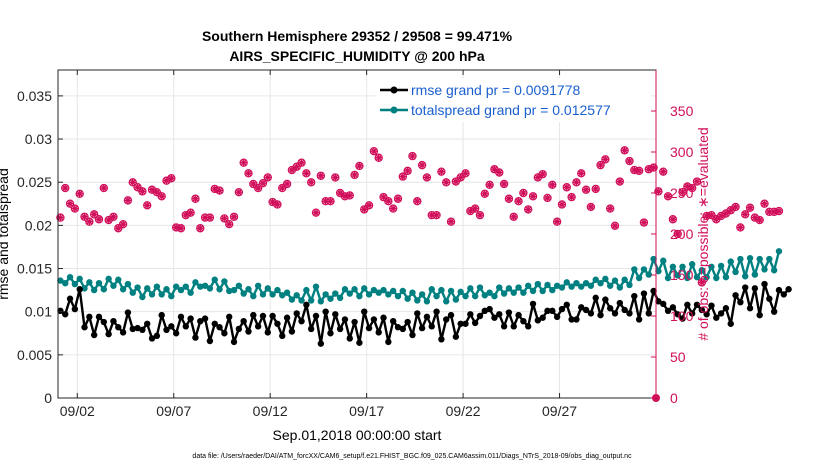 The image size is (830, 470). What do you see at coordinates (77, 411) in the screenshot?
I see `x-tick-label: 09/02` at bounding box center [77, 411].